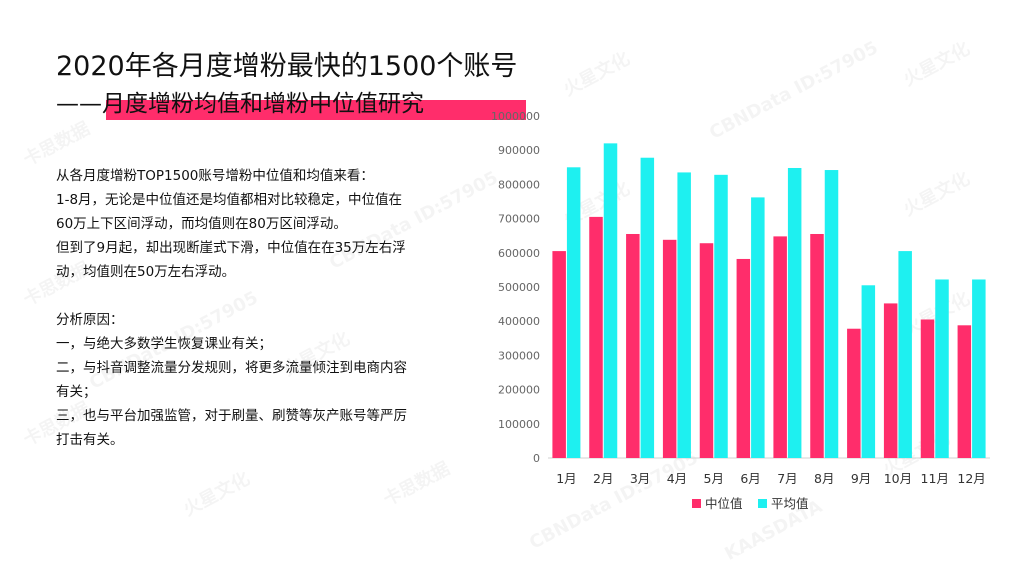 The width and height of the screenshot is (1024, 576). I want to click on subtitle-block: ——月度增粉均值和增粉中位值研究, so click(291, 104).